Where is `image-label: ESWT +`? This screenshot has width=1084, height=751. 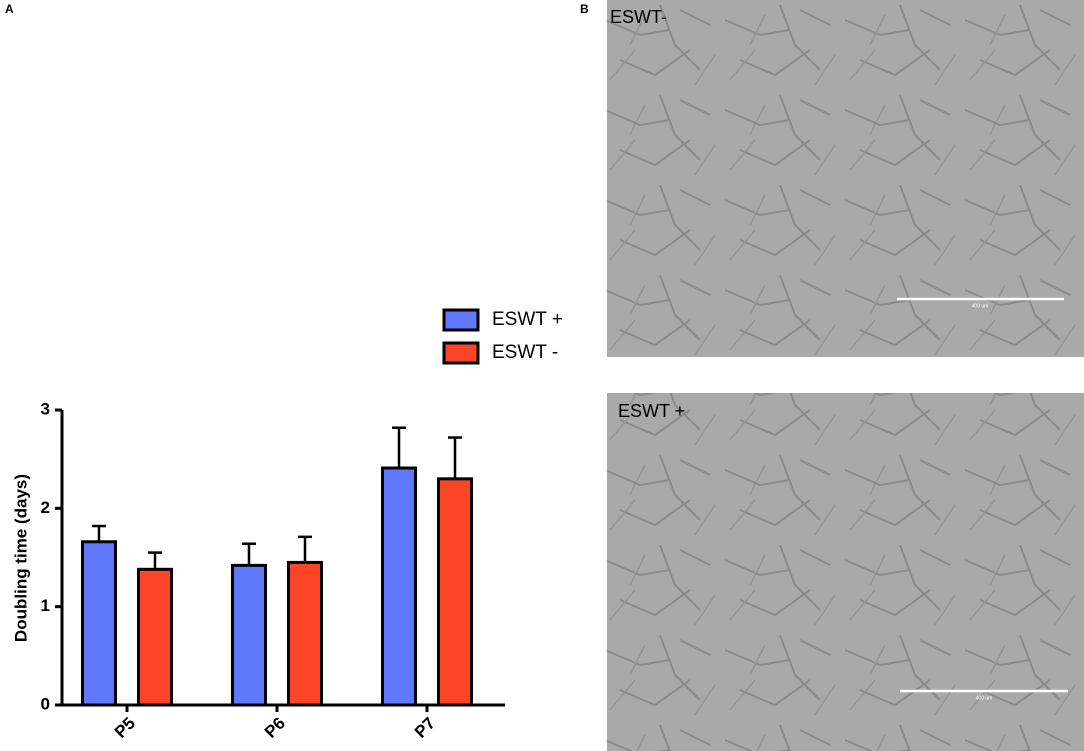
image-label: ESWT + is located at coordinates (651, 411).